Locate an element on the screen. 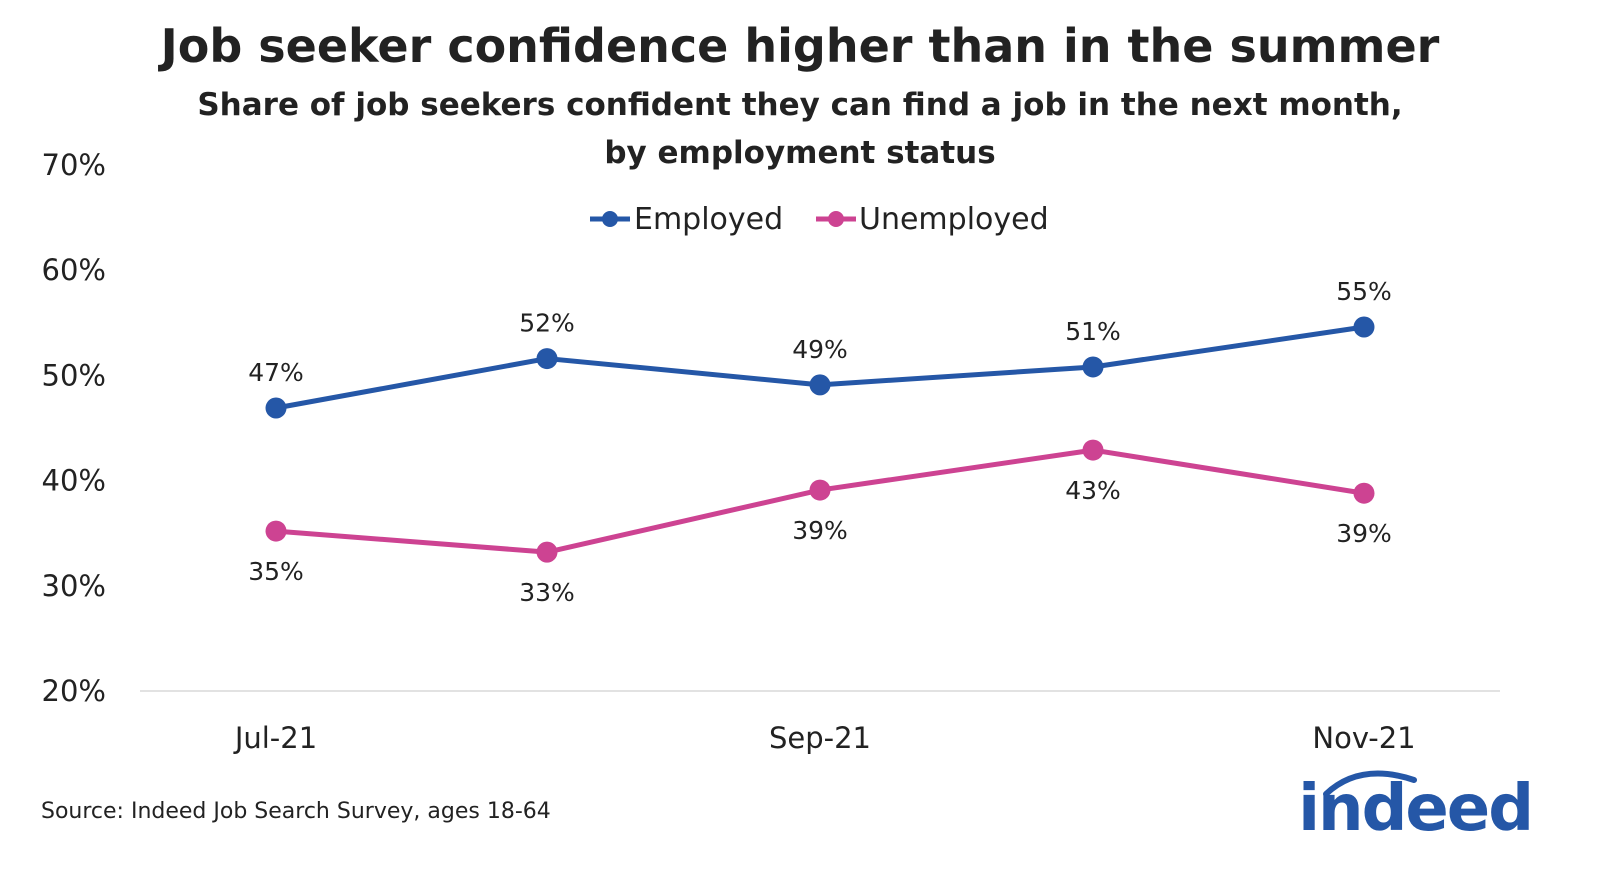 This screenshot has height=874, width=1600. x-tick-label: Nov-21 is located at coordinates (1363, 738).